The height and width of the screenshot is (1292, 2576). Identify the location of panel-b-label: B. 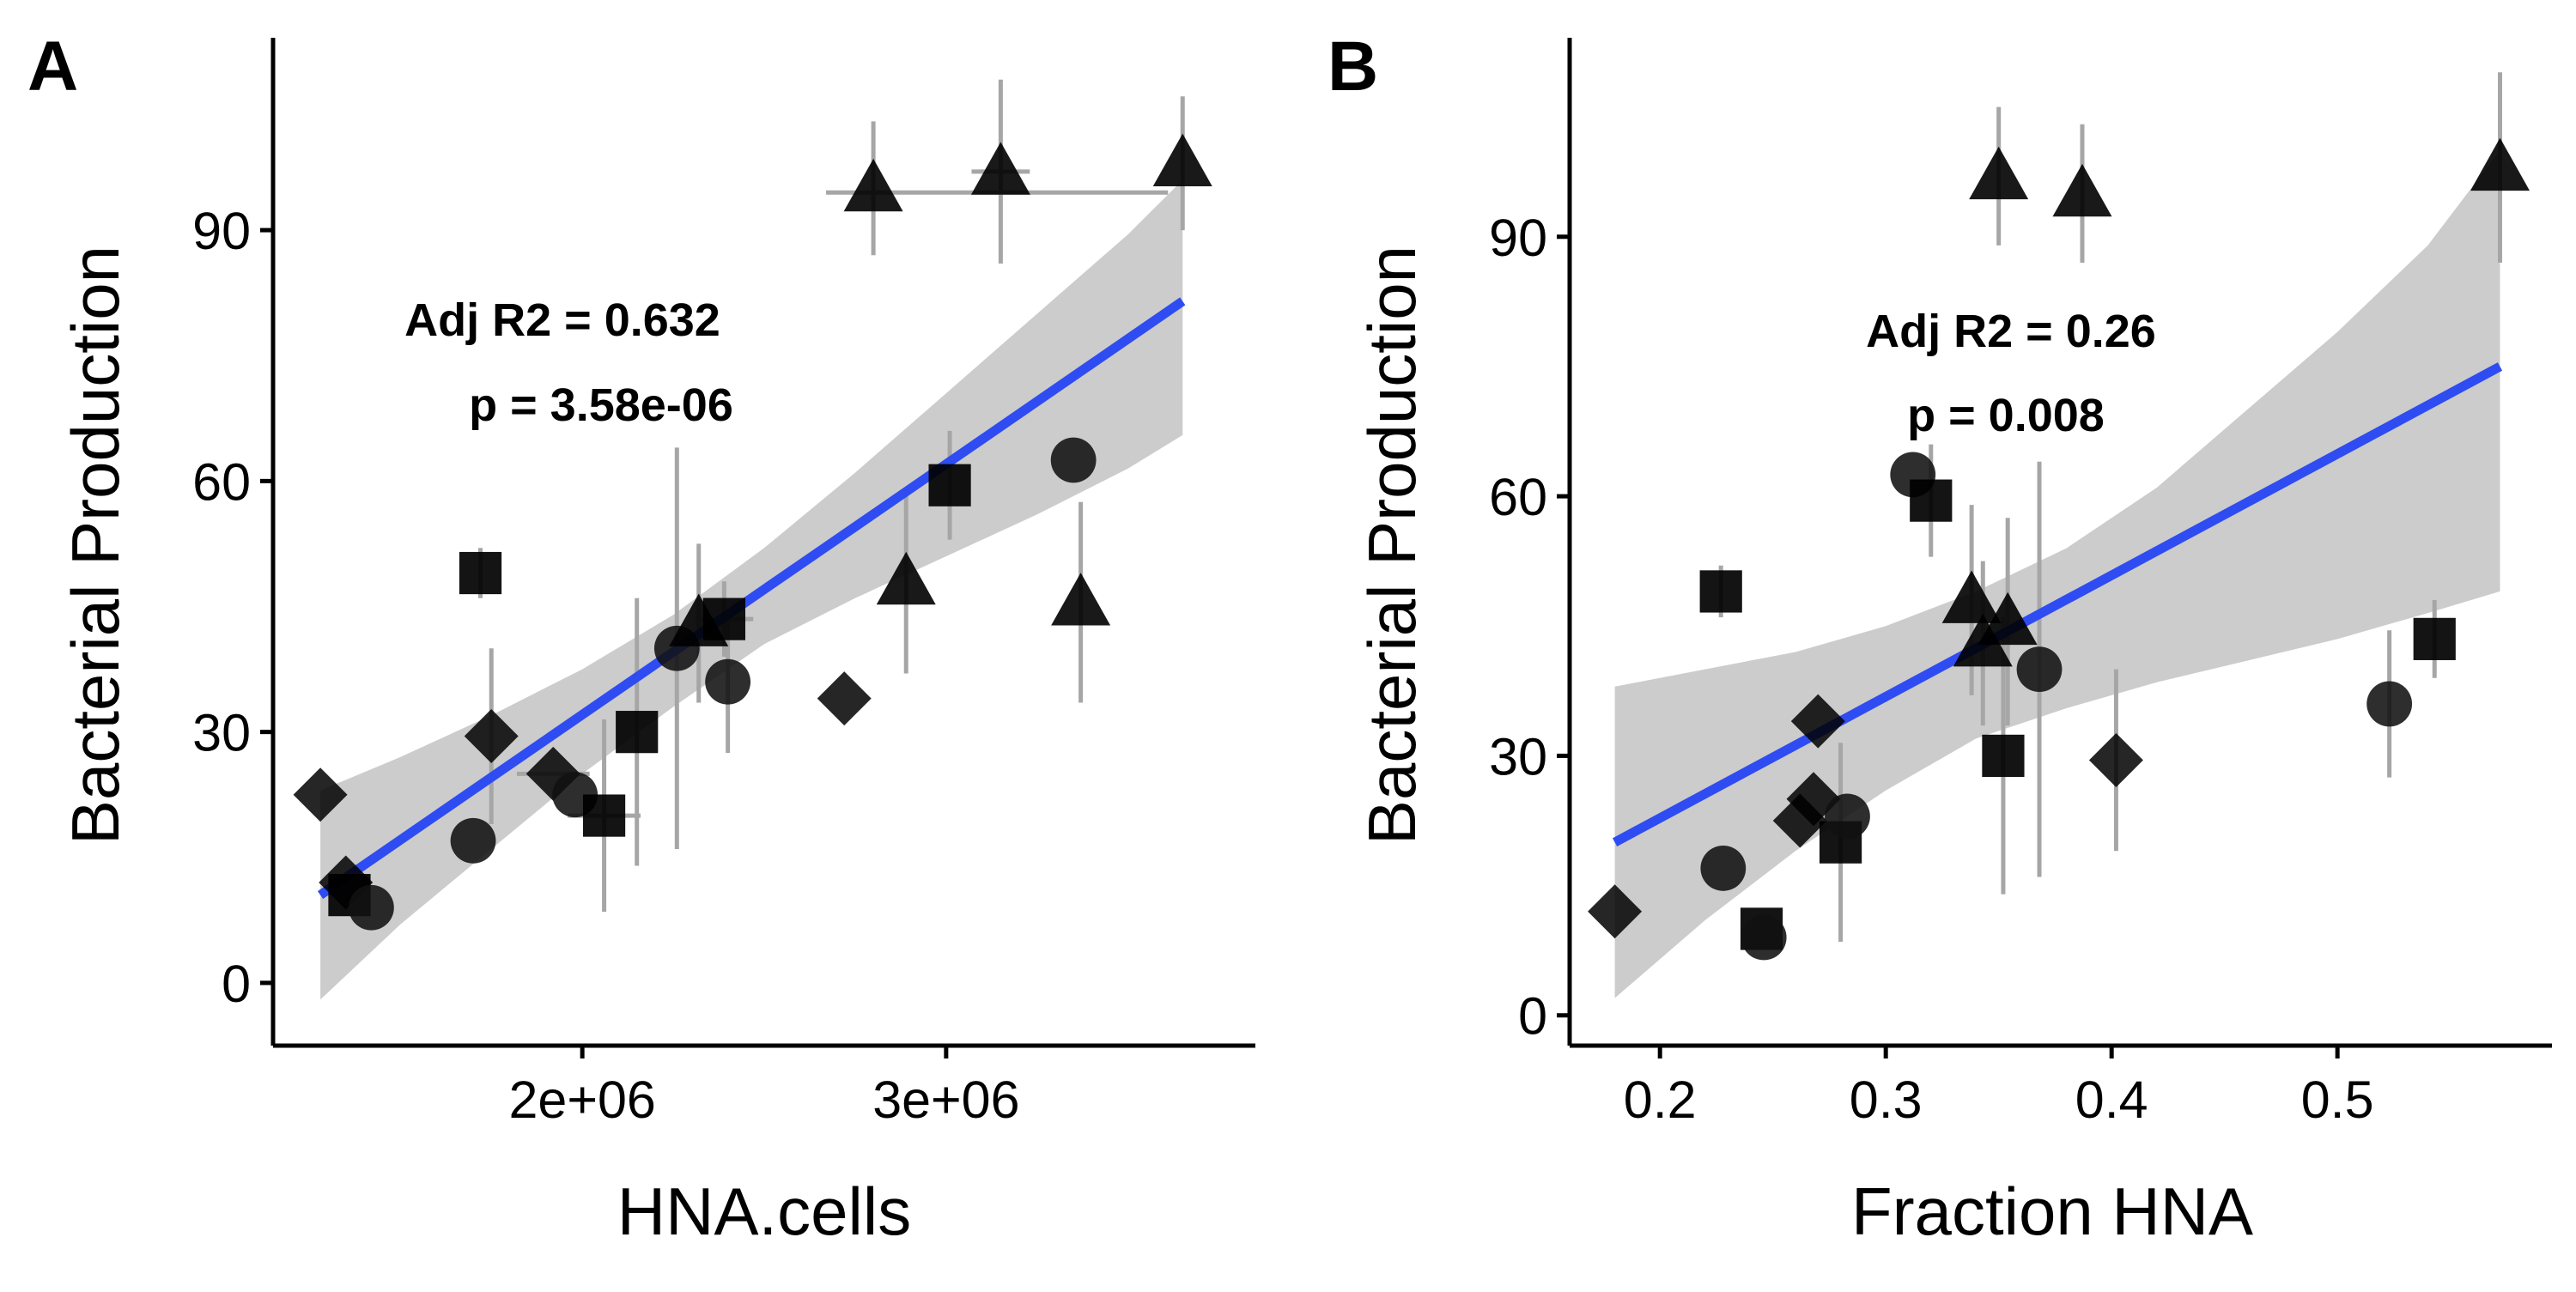
(1352, 66).